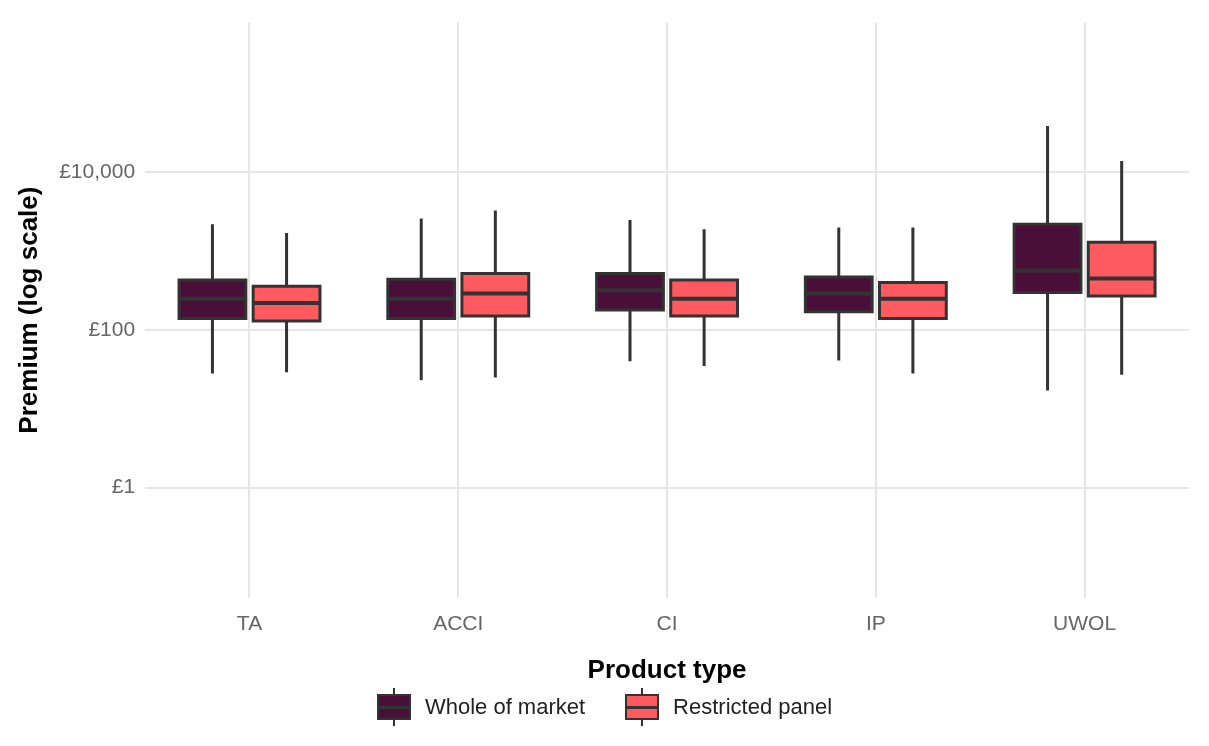  What do you see at coordinates (875, 622) in the screenshot?
I see `x-tick-label: IP` at bounding box center [875, 622].